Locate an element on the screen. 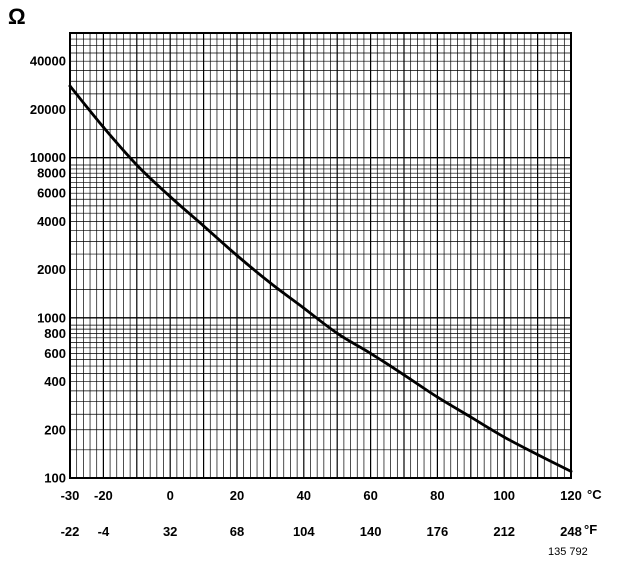 The height and width of the screenshot is (566, 624). y-tick-label: 40000 is located at coordinates (48, 61).